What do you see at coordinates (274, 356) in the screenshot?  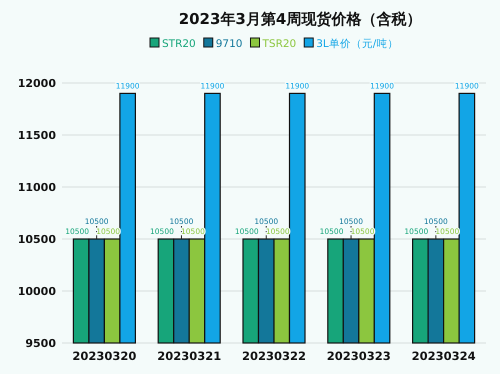 I see `x-tick-label: 20230322` at bounding box center [274, 356].